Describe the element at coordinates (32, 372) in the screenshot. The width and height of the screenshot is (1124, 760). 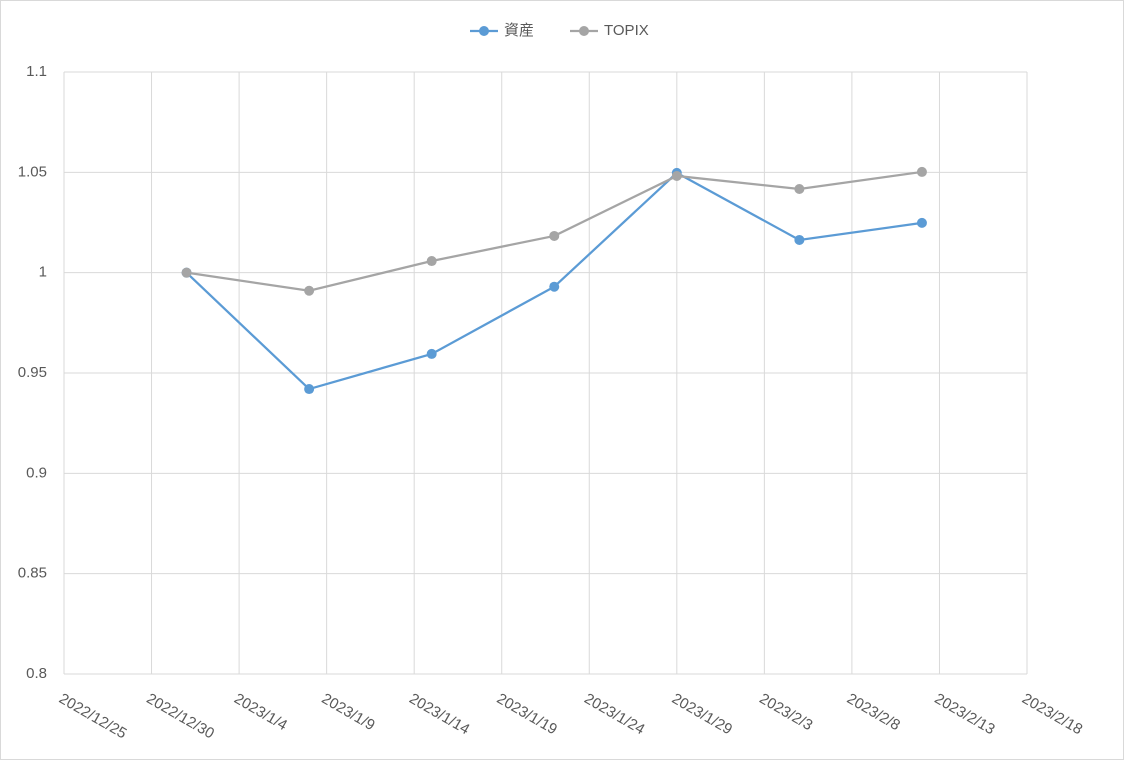
I see `y-tick-label: 0.95` at that location.